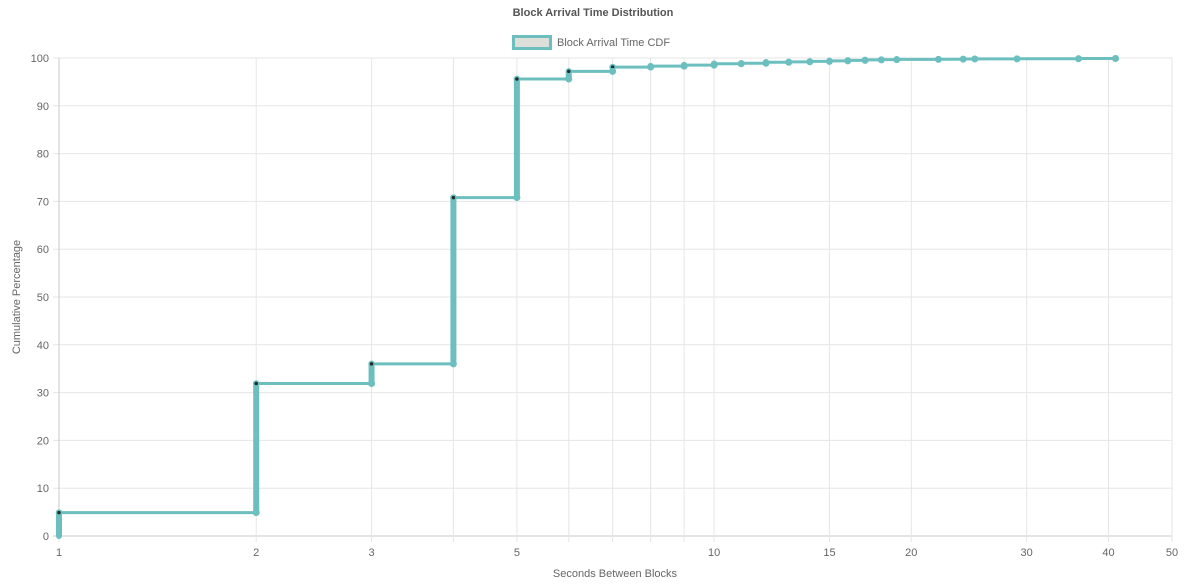  I want to click on chart-title: Block Arrival Time Distribution, so click(593, 13).